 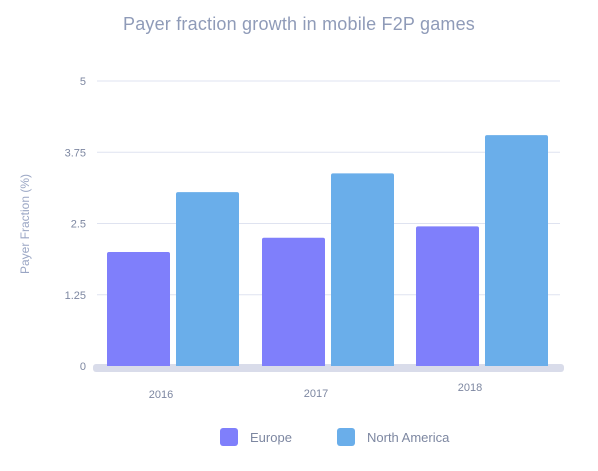 What do you see at coordinates (293, 301) in the screenshot?
I see `bar-europe-2017` at bounding box center [293, 301].